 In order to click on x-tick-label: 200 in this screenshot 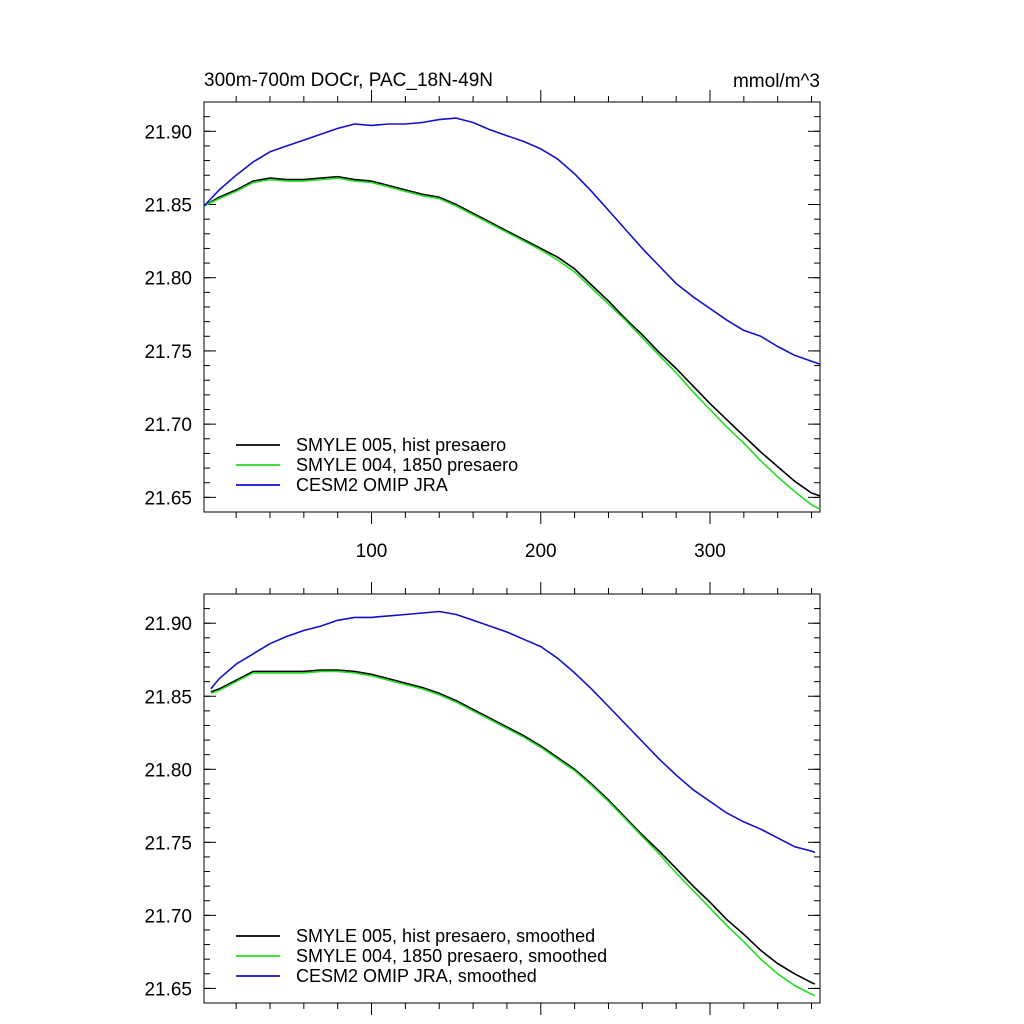, I will do `click(541, 551)`.